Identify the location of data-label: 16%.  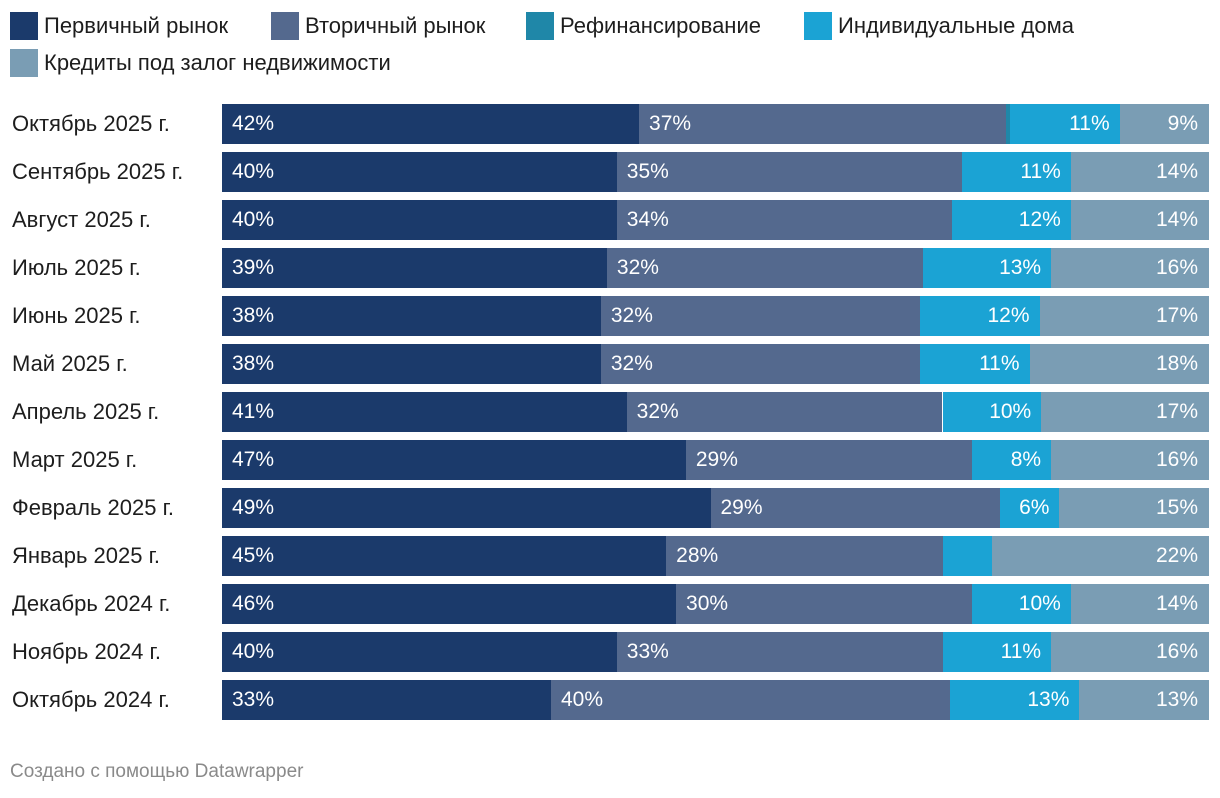
(1176, 651).